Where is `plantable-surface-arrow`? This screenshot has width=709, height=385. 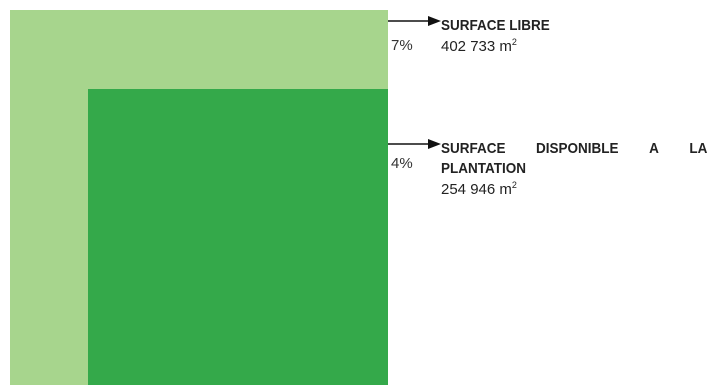
plantable-surface-arrow is located at coordinates (415, 144).